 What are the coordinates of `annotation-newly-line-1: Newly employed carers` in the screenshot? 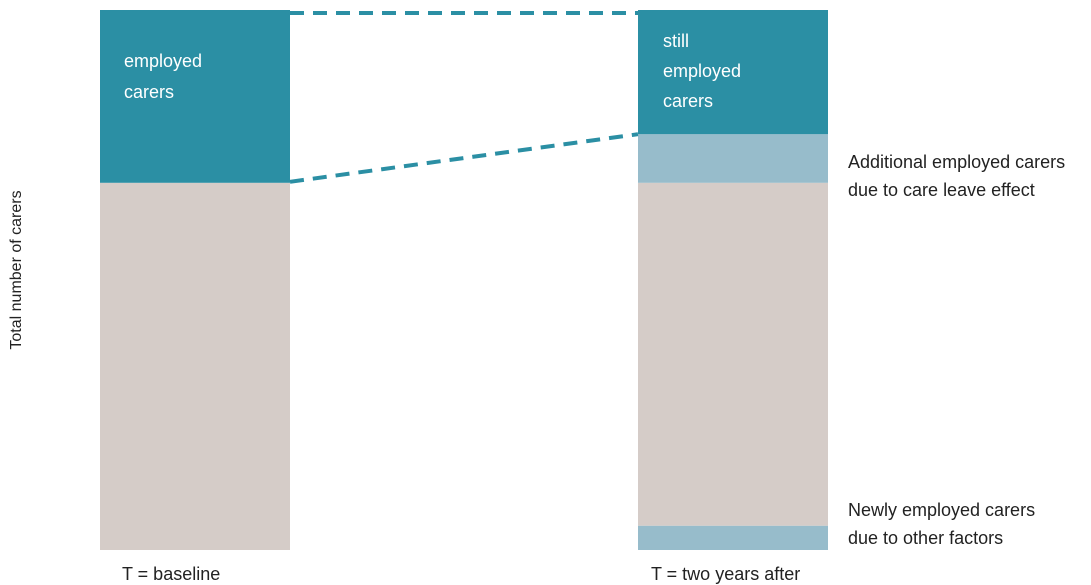 It's located at (941, 510).